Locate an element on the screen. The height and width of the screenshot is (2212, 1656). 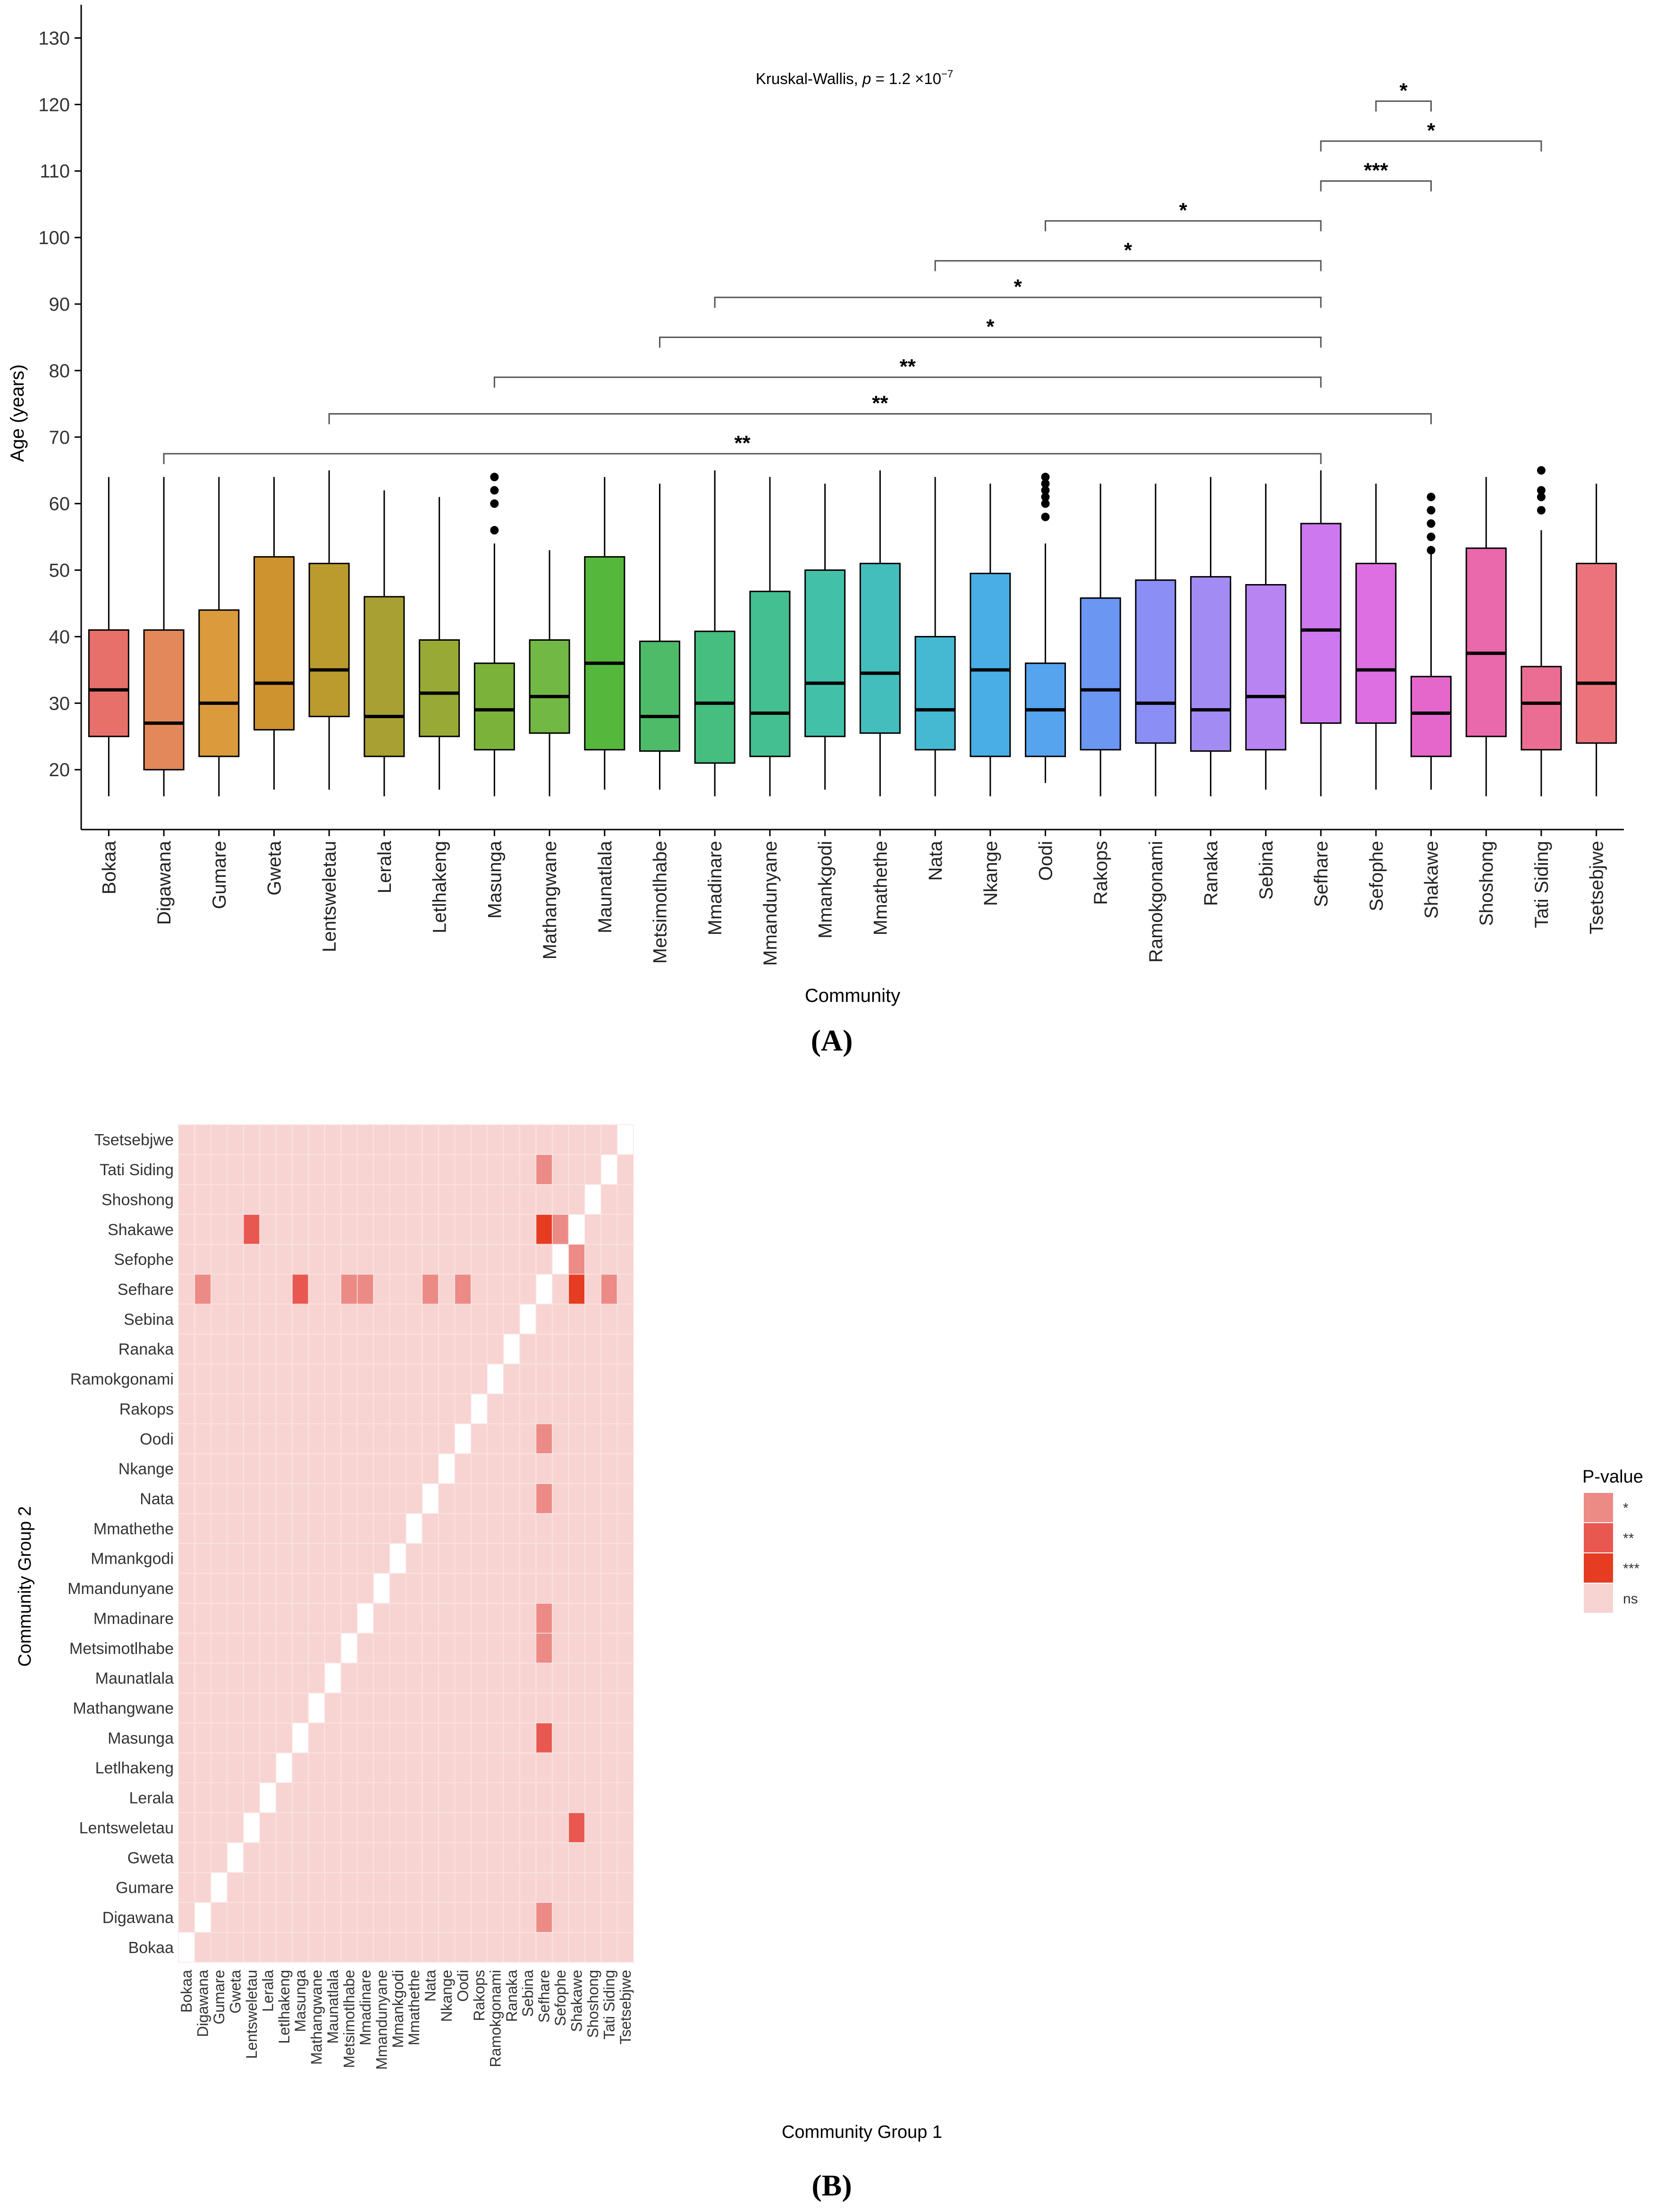
heatmap-y-label: Nkange is located at coordinates (146, 1469).